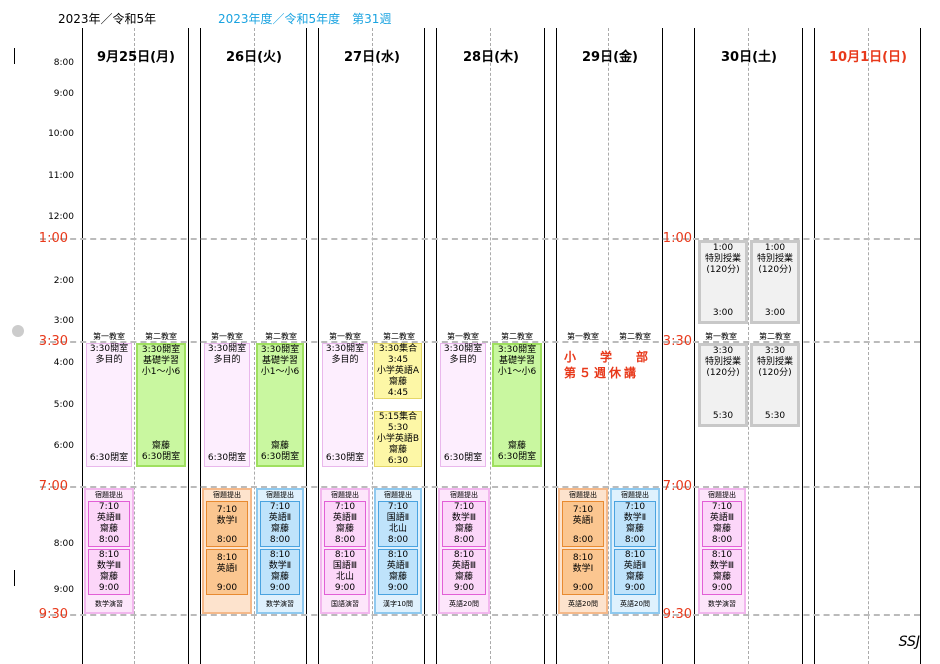 The width and height of the screenshot is (940, 664). What do you see at coordinates (398, 371) in the screenshot?
I see `schedule-block-english-a: 3:30集合 3:45 小学英語A 齋藤 4:45` at bounding box center [398, 371].